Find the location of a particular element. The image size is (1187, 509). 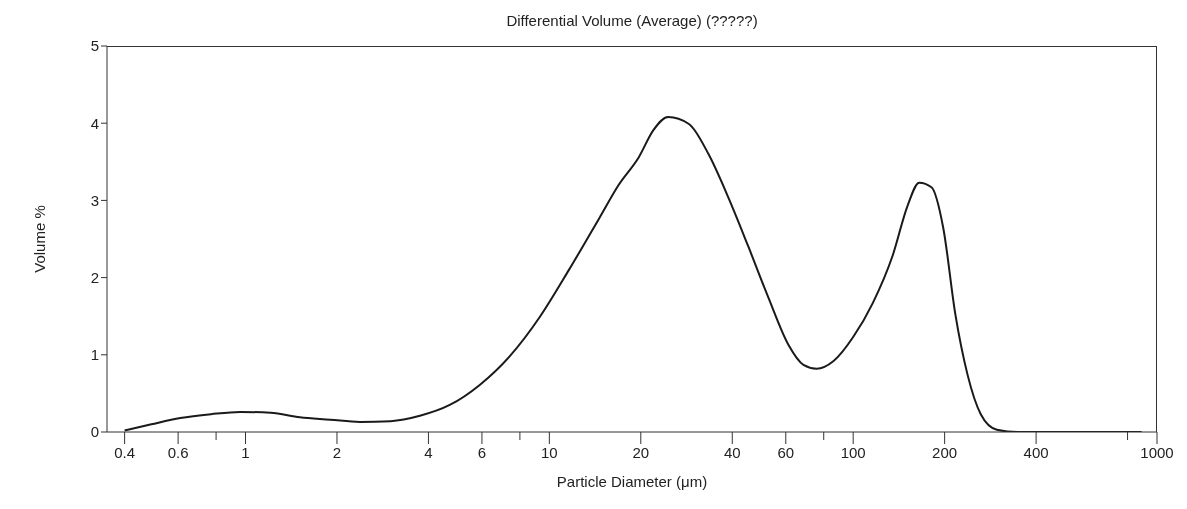

x-tick-label: 200 is located at coordinates (945, 452).